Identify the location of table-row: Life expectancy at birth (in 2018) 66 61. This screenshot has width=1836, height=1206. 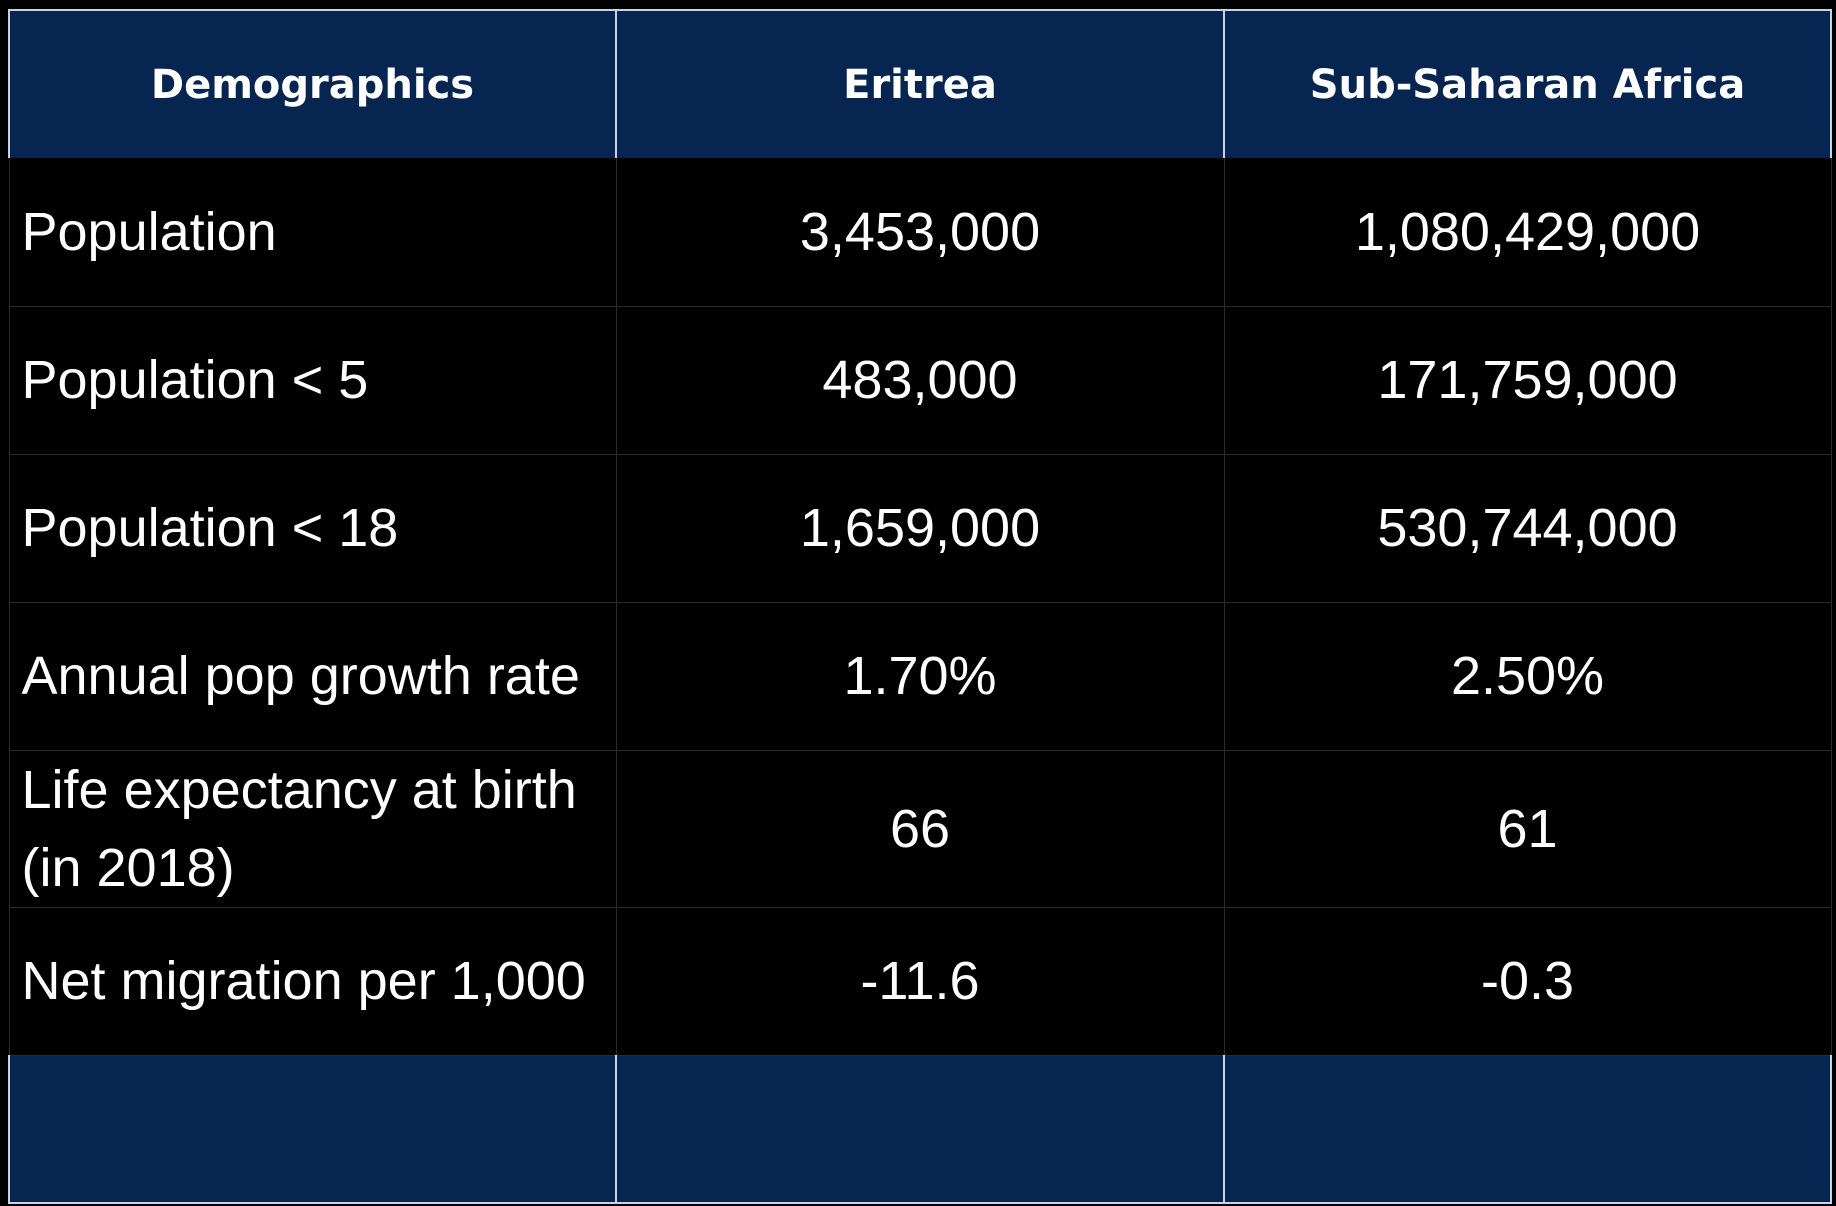
(920, 829).